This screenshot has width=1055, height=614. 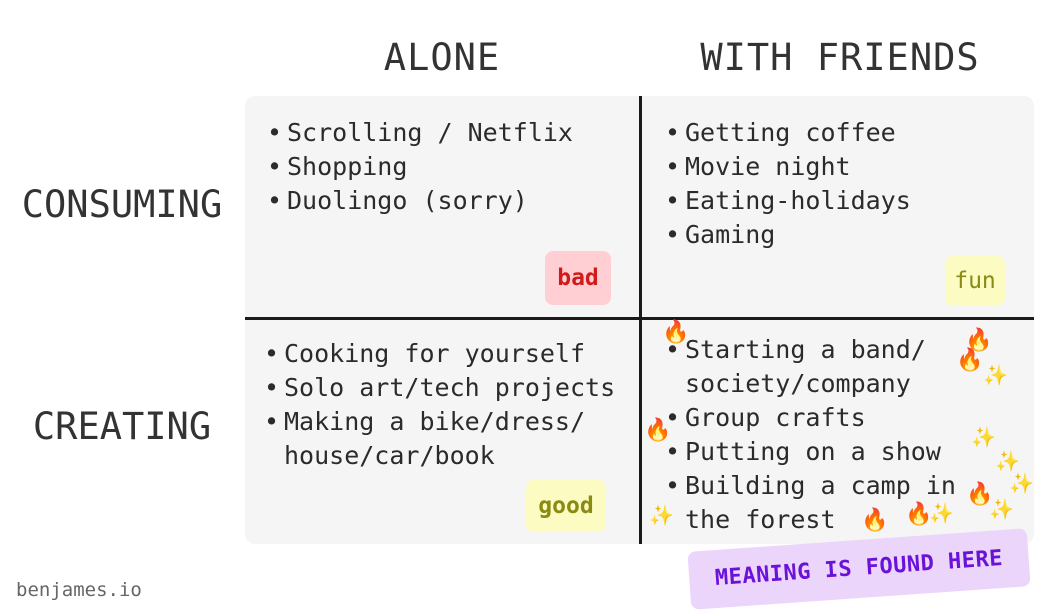 I want to click on list-item: Building a camp in, so click(x=809, y=486).